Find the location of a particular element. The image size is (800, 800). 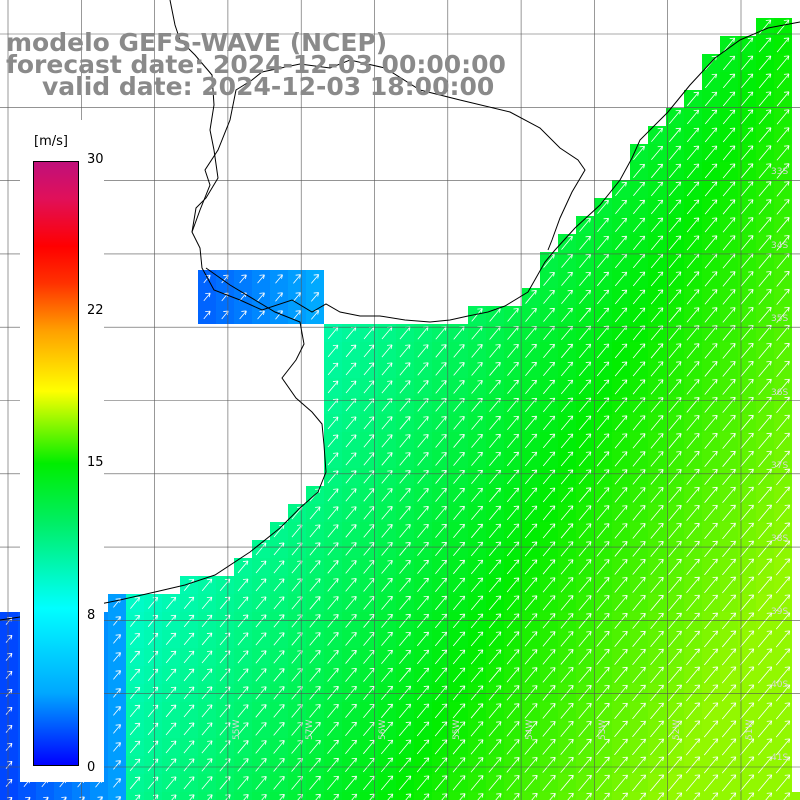

lat-label-33s: 33S is located at coordinates (780, 172).